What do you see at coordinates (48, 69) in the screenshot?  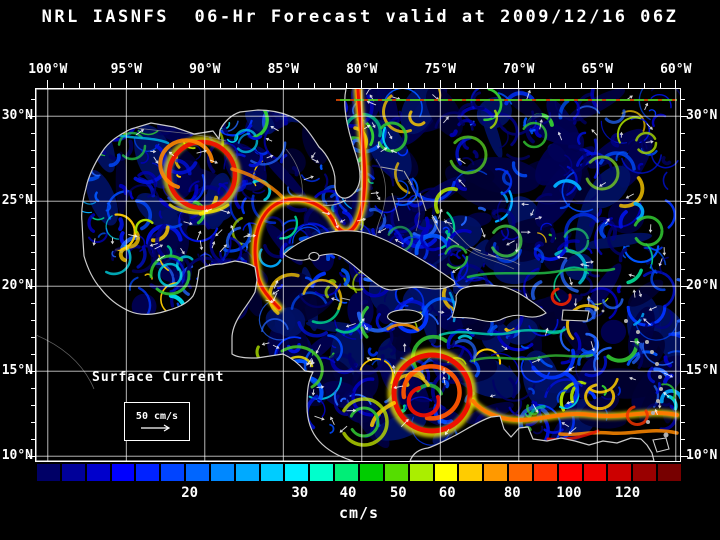 I see `lon-label: 100°W` at bounding box center [48, 69].